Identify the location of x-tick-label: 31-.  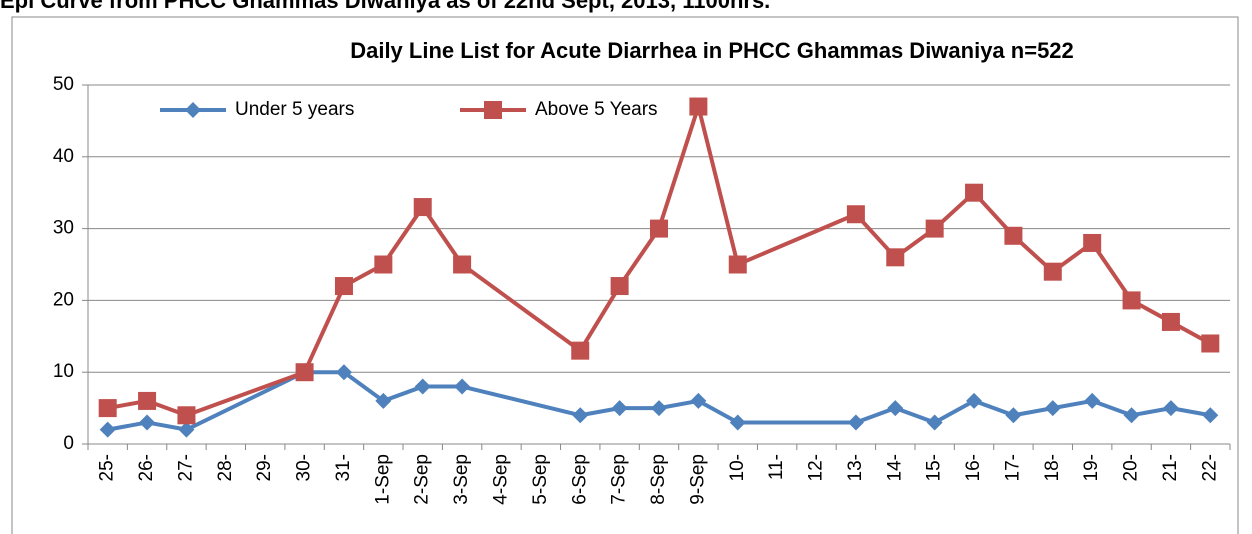
(343, 467).